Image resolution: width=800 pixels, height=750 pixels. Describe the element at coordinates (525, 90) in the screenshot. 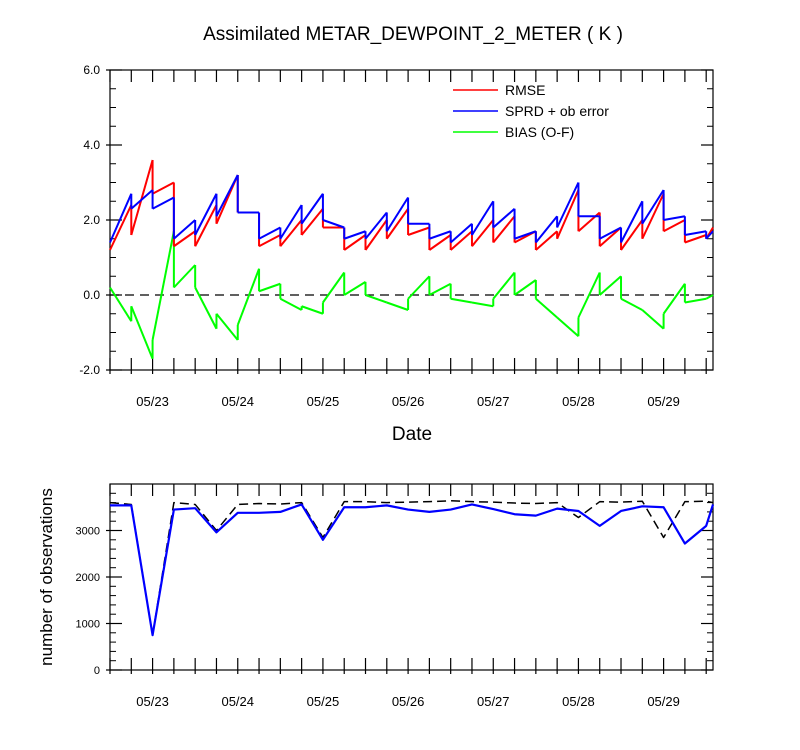

I see `legend-rmse-label: RMSE` at that location.